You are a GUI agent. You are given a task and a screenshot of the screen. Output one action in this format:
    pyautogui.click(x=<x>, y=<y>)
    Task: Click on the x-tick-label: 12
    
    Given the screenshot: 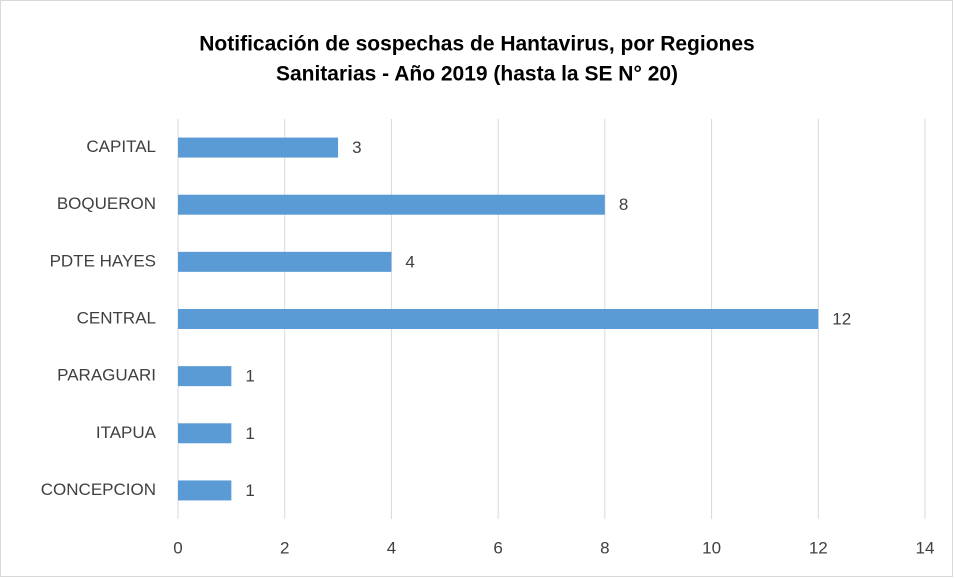 What is the action you would take?
    pyautogui.click(x=818, y=547)
    